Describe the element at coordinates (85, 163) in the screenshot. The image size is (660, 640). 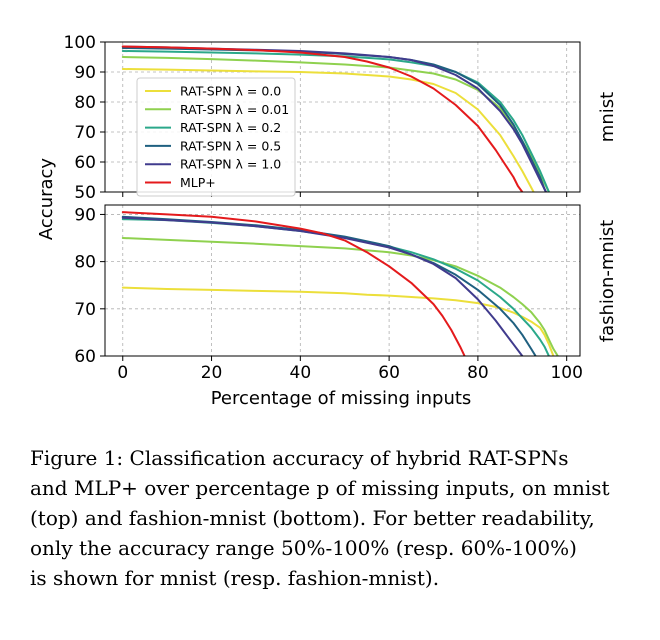
I see `mnist-y-tick-label: 60` at that location.